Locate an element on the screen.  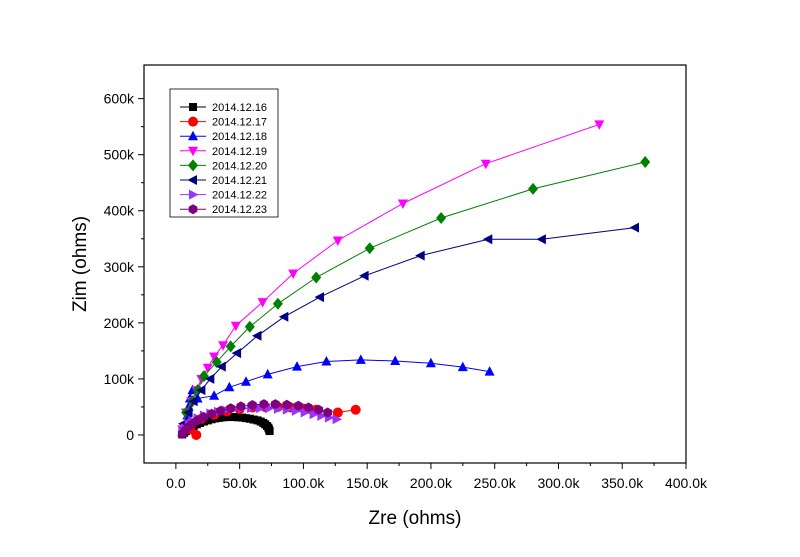
legend-label: 2014.12.22 is located at coordinates (239, 196).